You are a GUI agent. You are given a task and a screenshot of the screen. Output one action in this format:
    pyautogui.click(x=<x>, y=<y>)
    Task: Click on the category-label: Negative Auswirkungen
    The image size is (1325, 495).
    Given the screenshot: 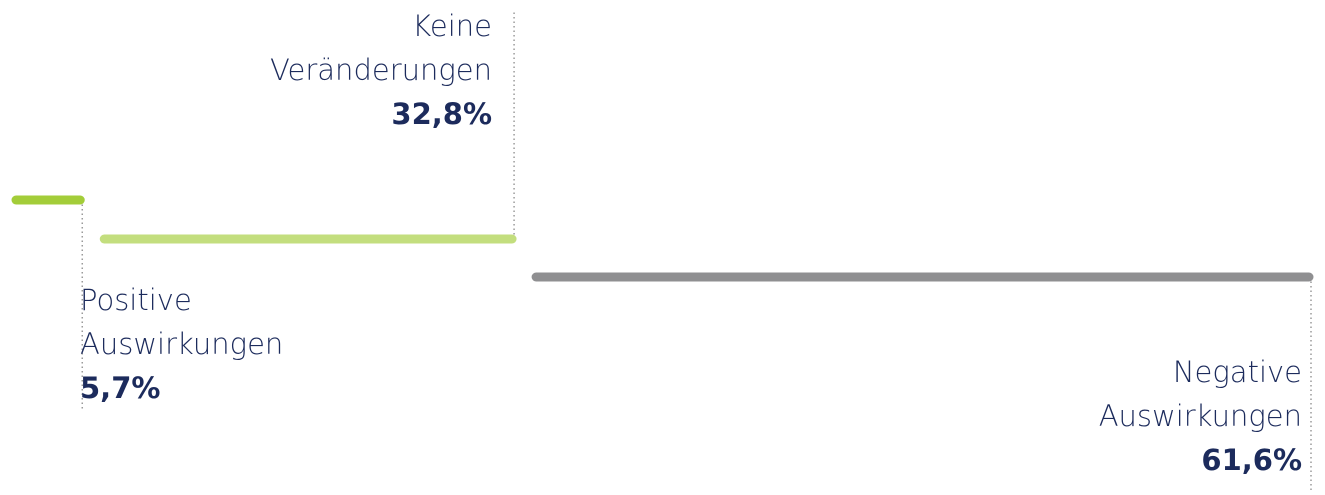 What is the action you would take?
    pyautogui.click(x=1200, y=394)
    